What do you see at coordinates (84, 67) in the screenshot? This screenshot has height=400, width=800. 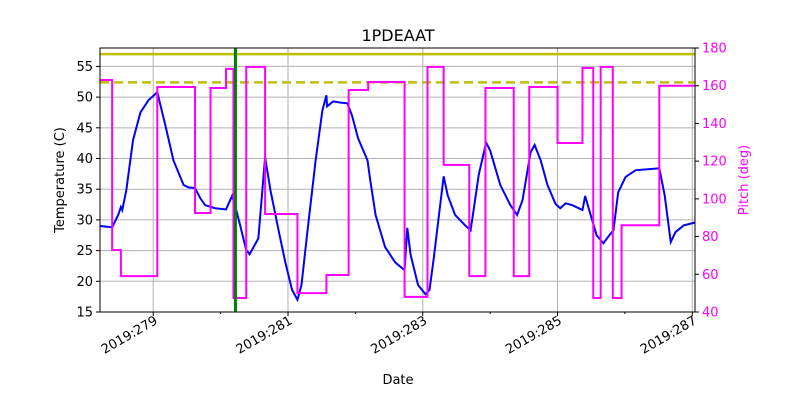 I see `y-tick-label: 55` at bounding box center [84, 67].